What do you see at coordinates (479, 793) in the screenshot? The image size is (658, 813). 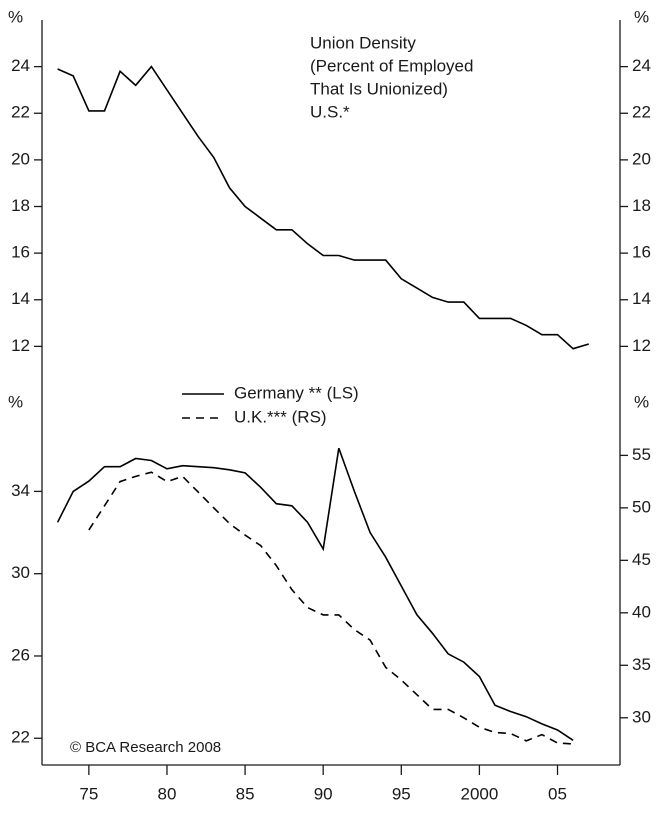 I see `x-tick-label: 2000` at bounding box center [479, 793].